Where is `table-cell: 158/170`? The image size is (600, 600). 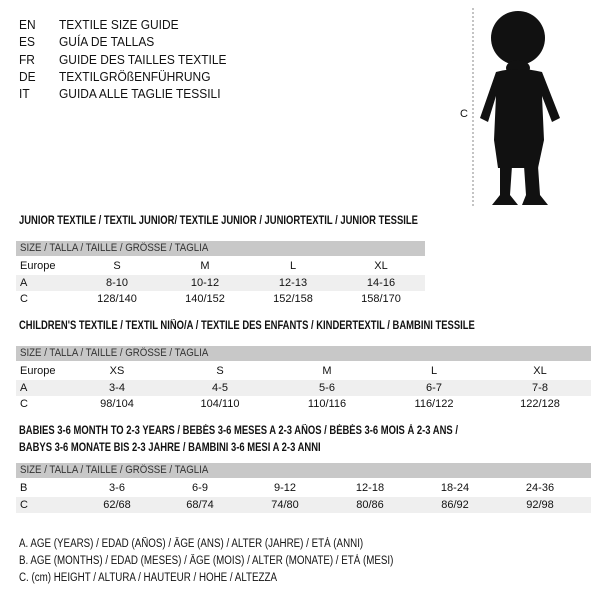 table-cell: 158/170 is located at coordinates (381, 299).